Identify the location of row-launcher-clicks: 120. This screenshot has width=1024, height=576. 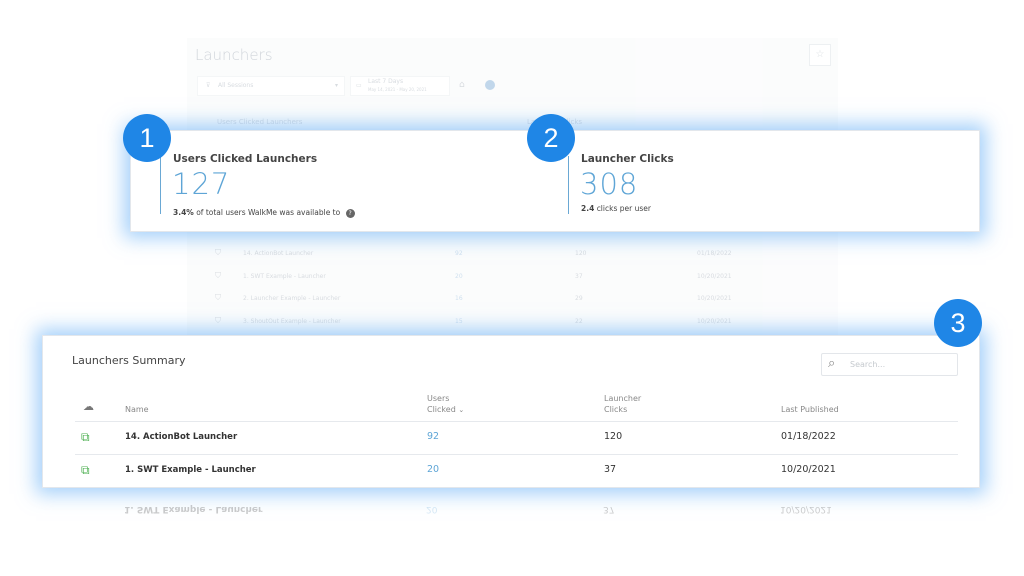
(613, 436).